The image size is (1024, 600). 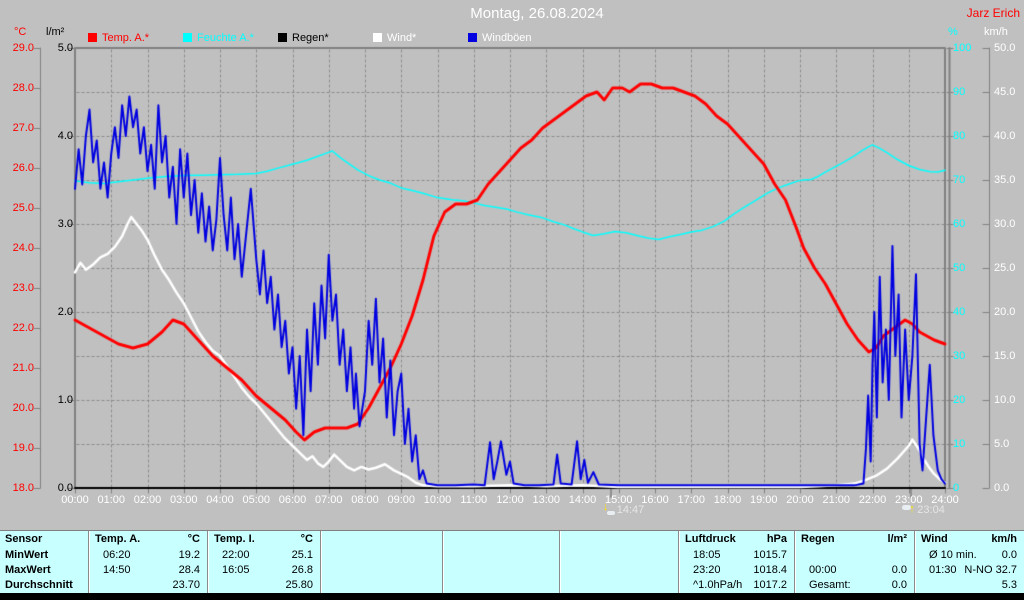 I want to click on rain-axis-tick-label: 2.0, so click(x=65, y=312).